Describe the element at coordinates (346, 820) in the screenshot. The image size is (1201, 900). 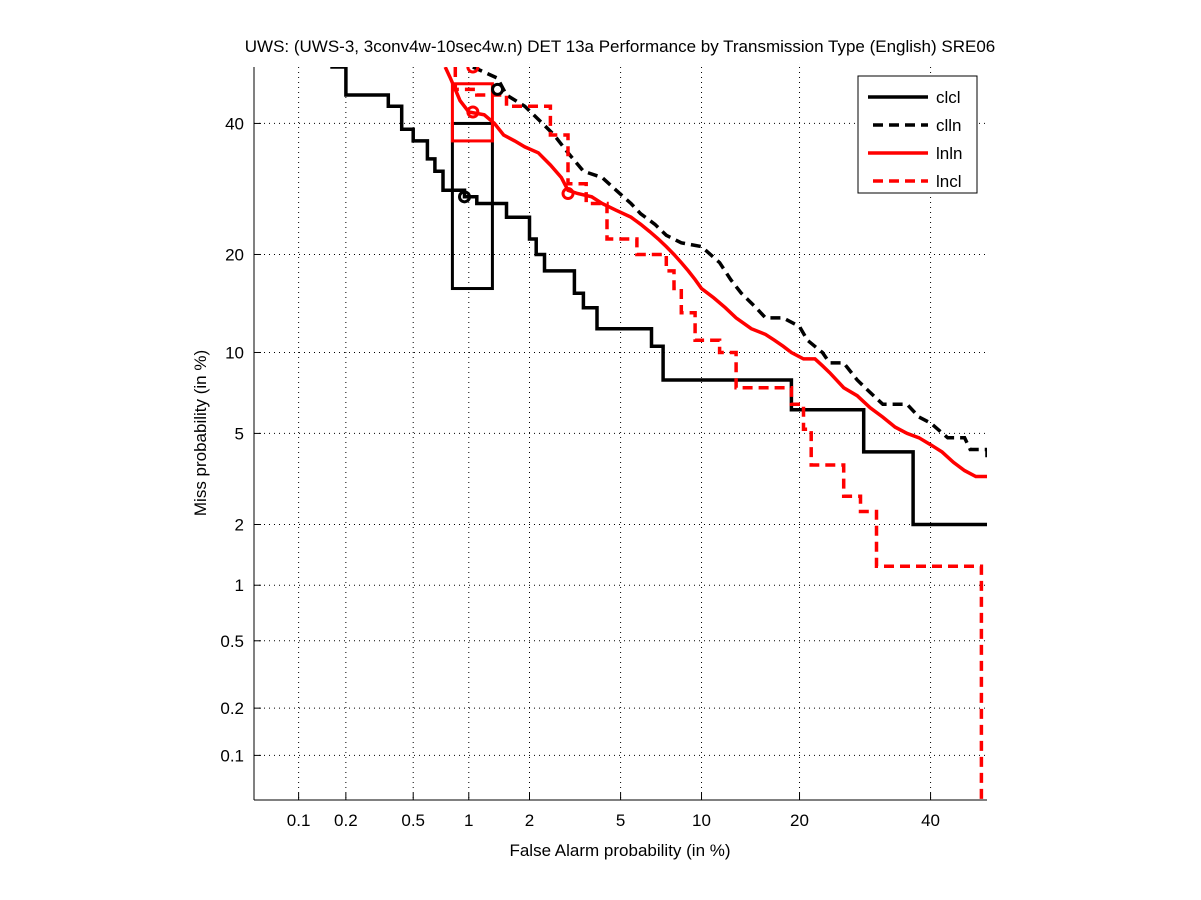
I see `x-tick-label: 0.2` at that location.